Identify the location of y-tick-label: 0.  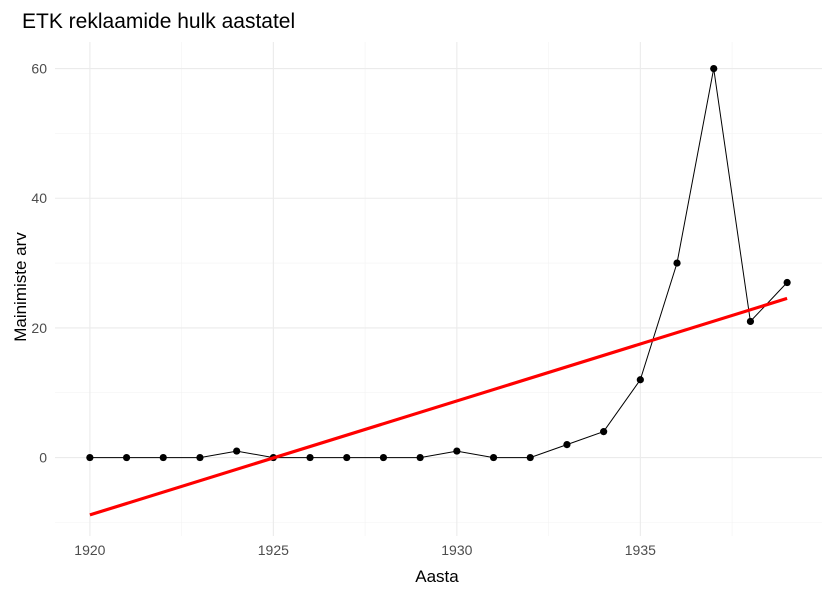
(43, 458).